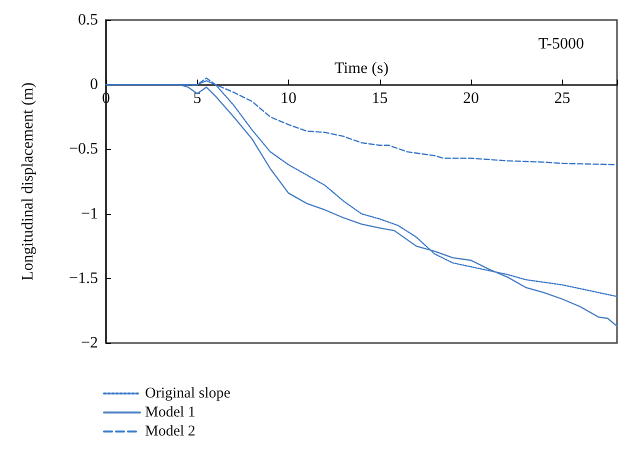 This screenshot has height=456, width=630. I want to click on y-tick-label: −1, so click(89, 213).